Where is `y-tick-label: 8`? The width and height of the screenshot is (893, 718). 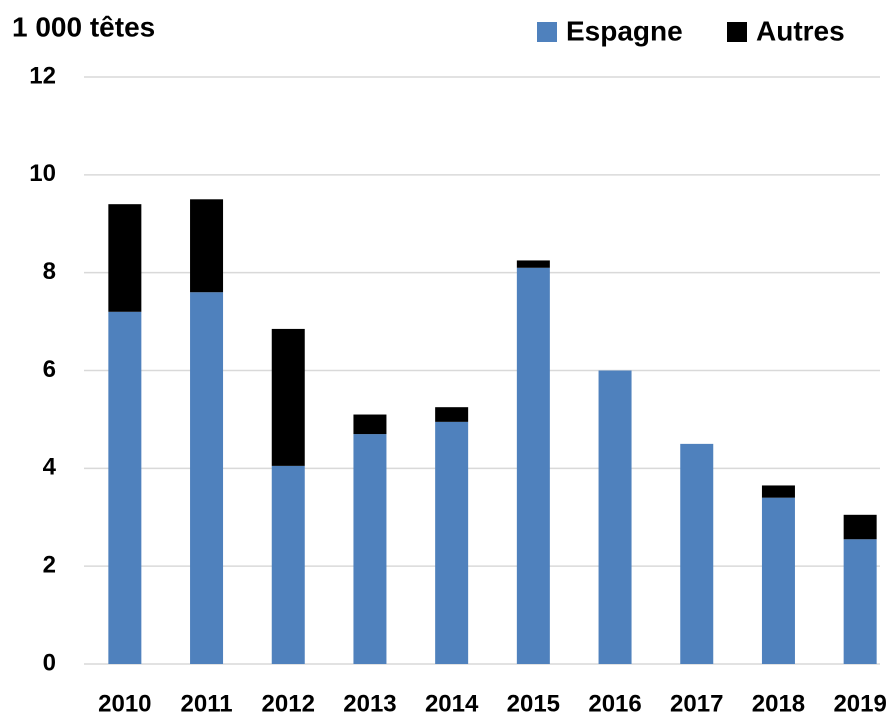 y-tick-label: 8 is located at coordinates (49, 271).